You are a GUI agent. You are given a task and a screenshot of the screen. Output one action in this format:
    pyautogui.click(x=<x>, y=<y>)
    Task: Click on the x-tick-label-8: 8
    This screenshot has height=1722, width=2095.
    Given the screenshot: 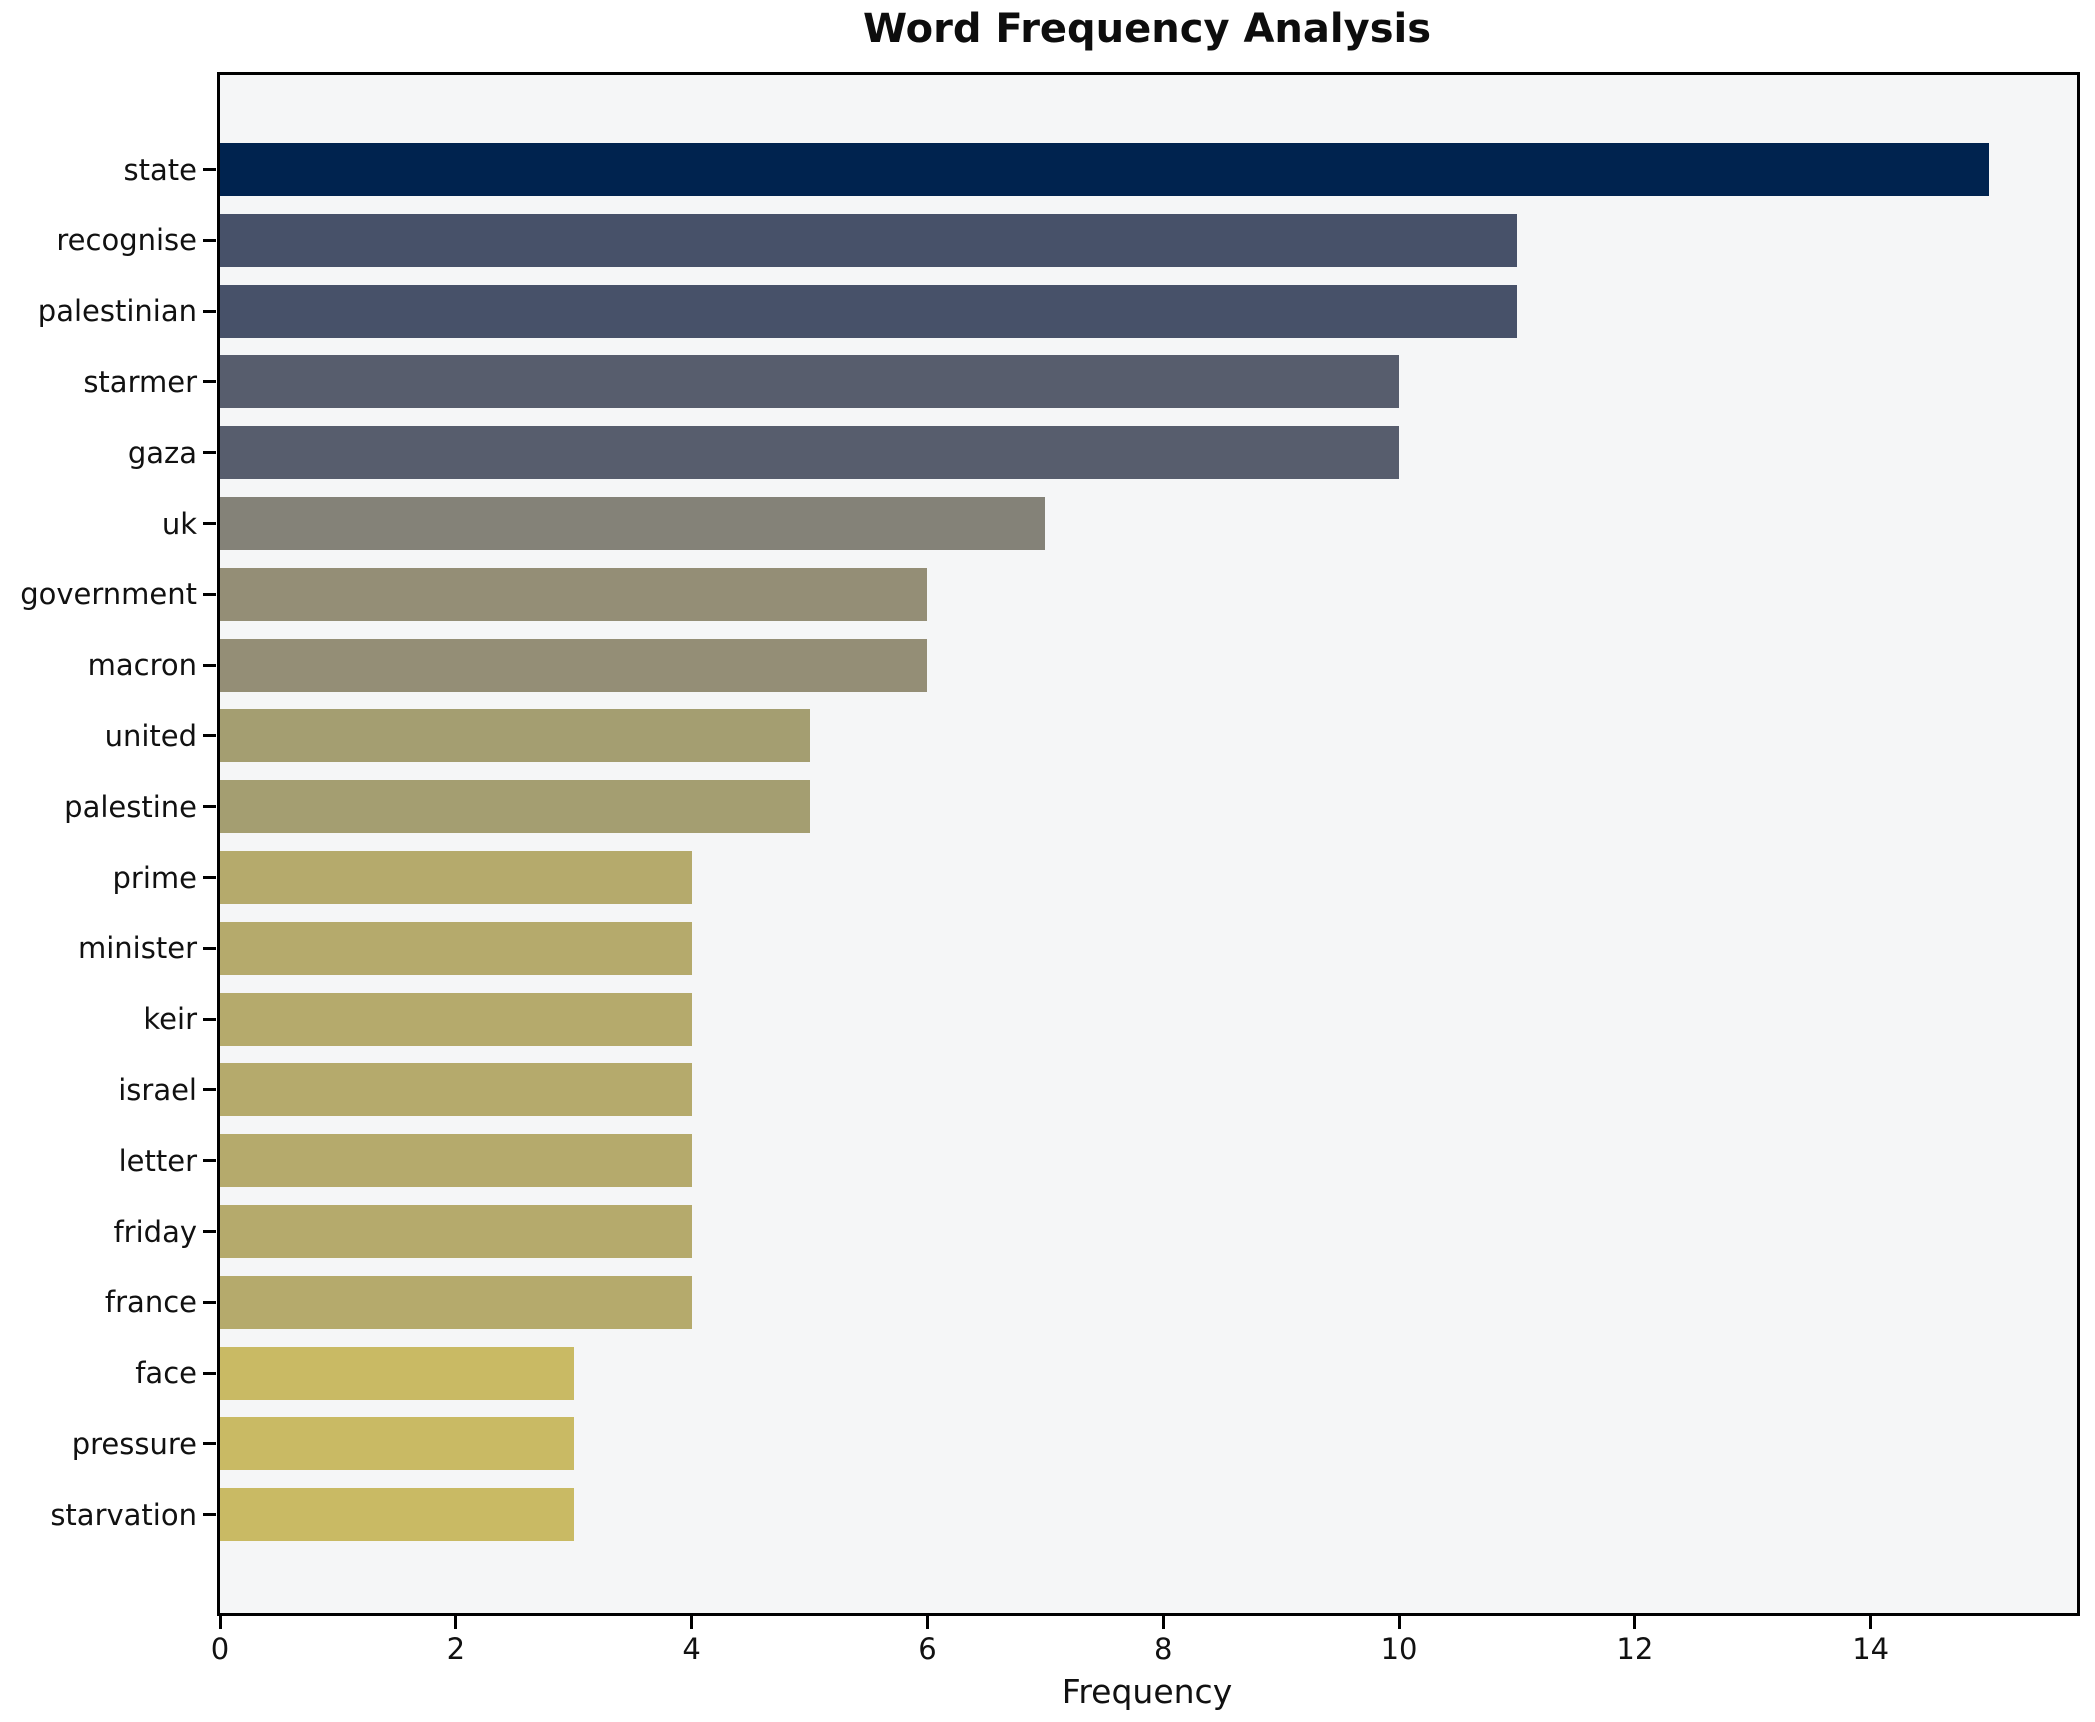 What is the action you would take?
    pyautogui.click(x=1163, y=1649)
    